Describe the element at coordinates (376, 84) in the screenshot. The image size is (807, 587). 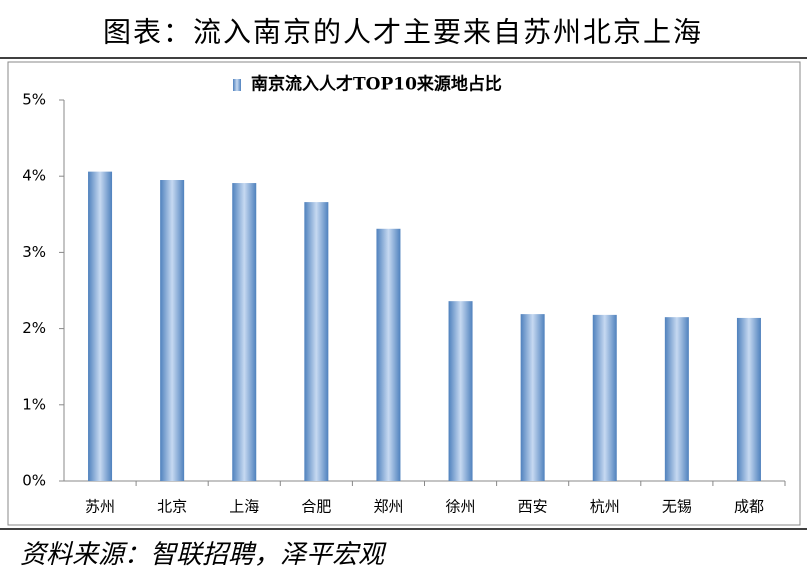
I see `legend-label: 南京流入人才TOP10来源地占比` at that location.